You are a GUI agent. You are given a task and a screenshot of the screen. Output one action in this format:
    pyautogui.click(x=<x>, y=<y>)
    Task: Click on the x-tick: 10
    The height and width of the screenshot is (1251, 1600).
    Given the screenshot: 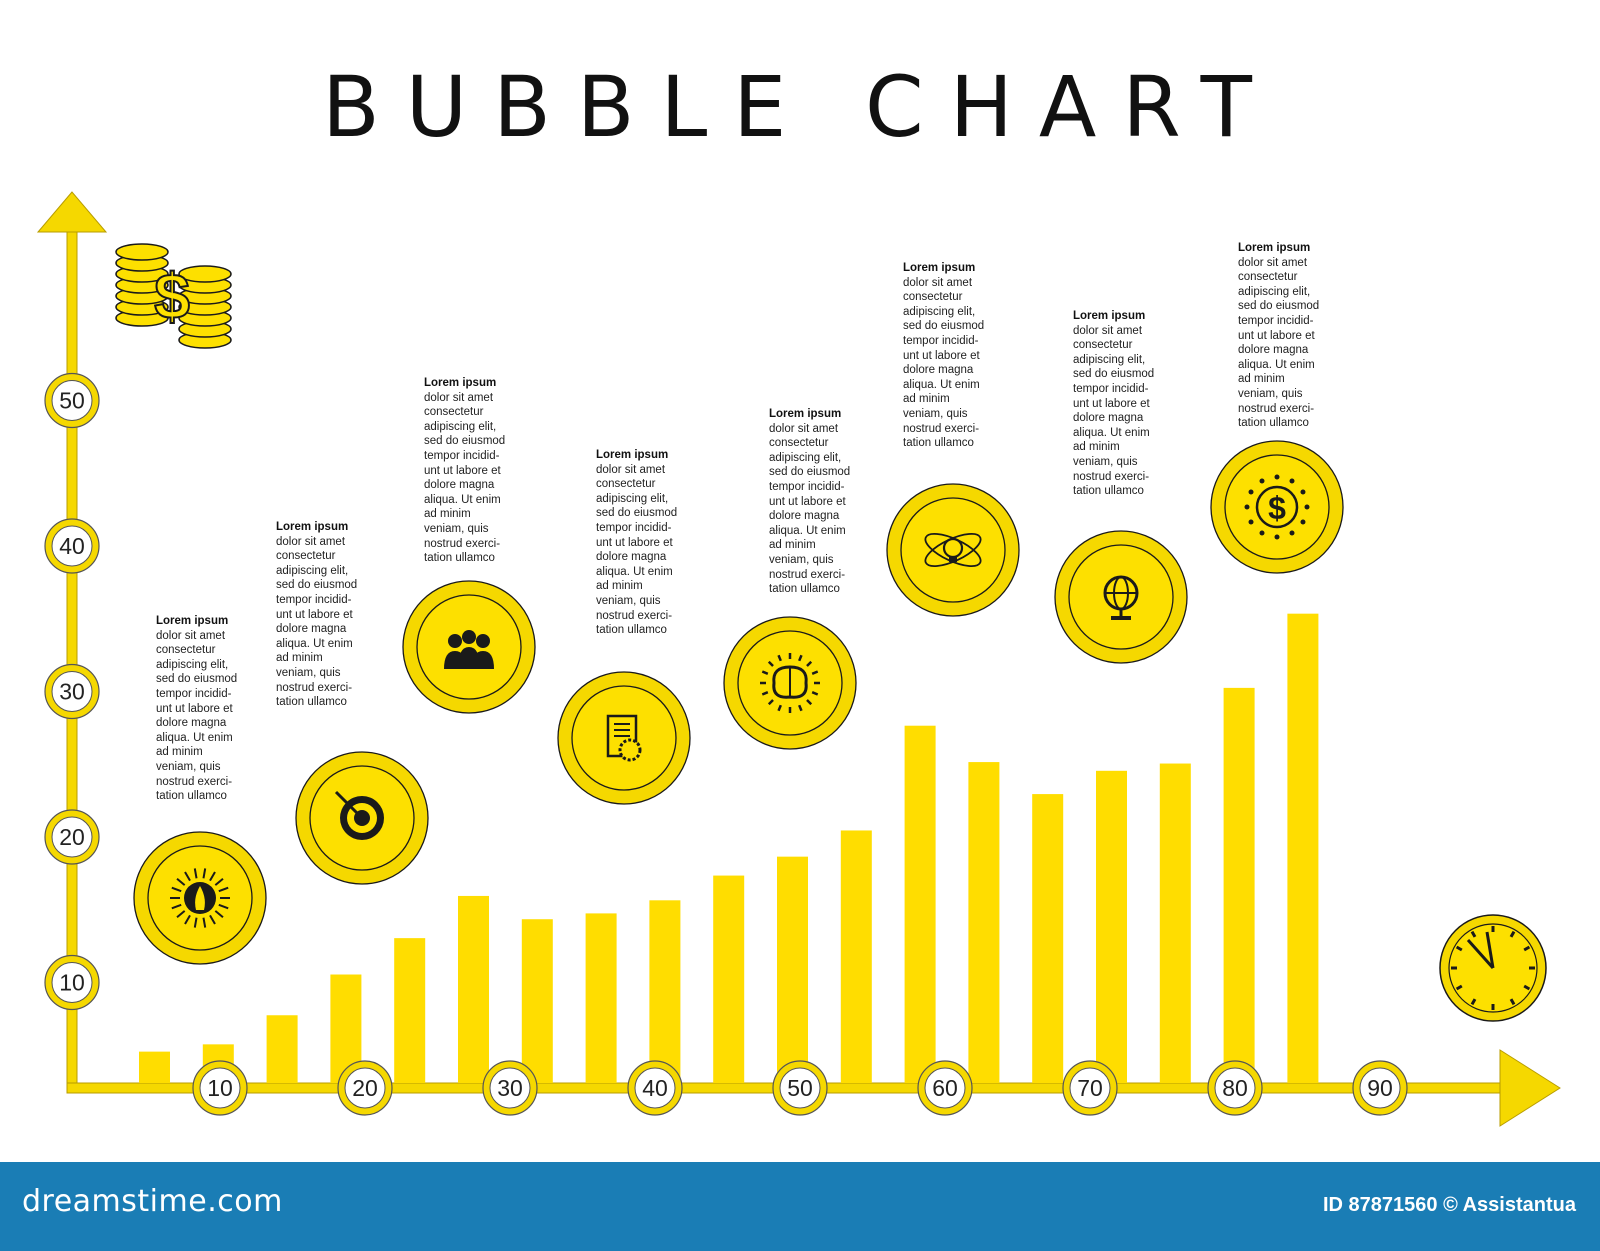 What is the action you would take?
    pyautogui.click(x=220, y=1088)
    